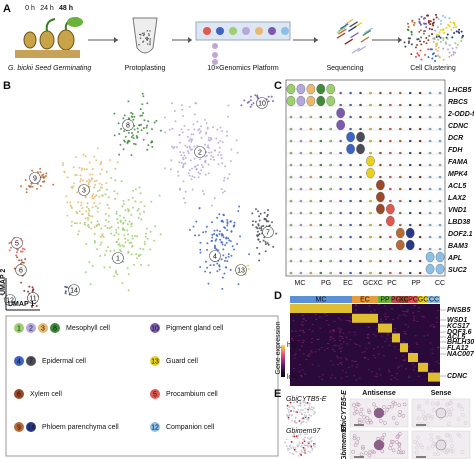 Image resolution: width=474 pixels, height=459 pixels. What do you see at coordinates (66, 8) in the screenshot?
I see `time-label: 48 h` at bounding box center [66, 8].